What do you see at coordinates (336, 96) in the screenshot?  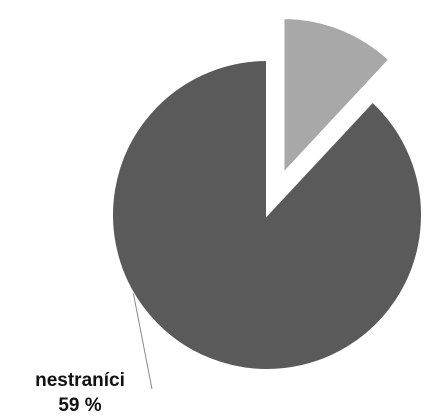 I see `pie-slice` at bounding box center [336, 96].